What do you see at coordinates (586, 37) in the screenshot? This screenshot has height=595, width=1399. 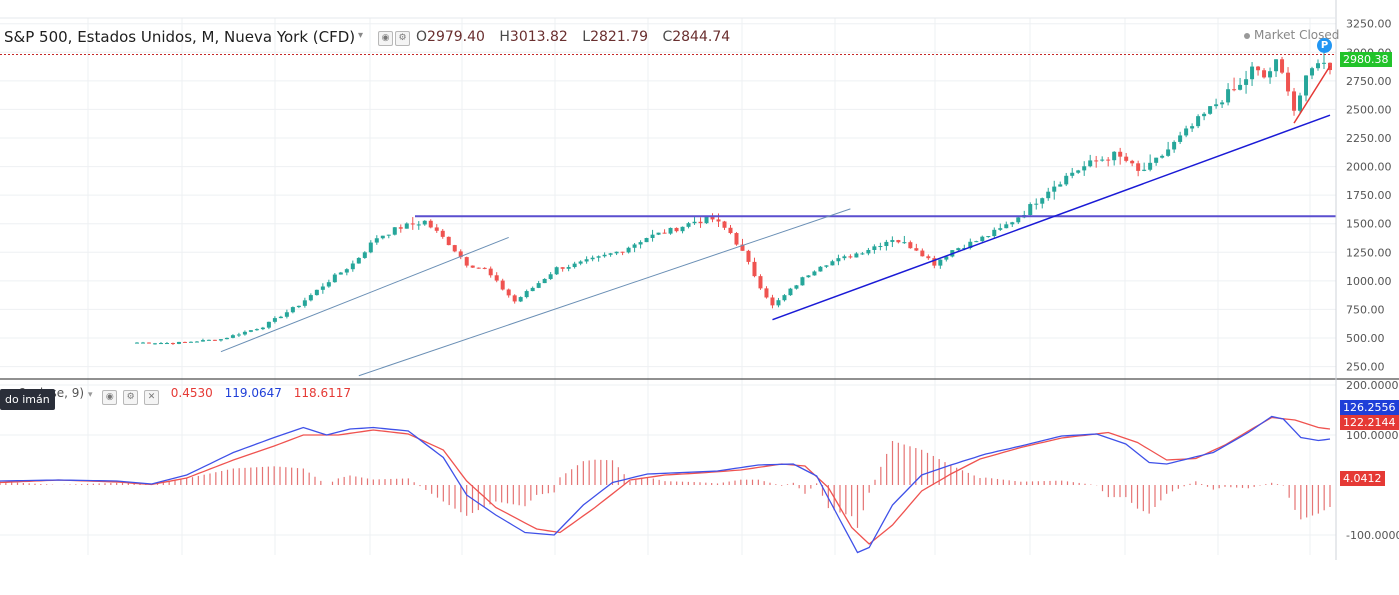 I see `low-key: L` at bounding box center [586, 37].